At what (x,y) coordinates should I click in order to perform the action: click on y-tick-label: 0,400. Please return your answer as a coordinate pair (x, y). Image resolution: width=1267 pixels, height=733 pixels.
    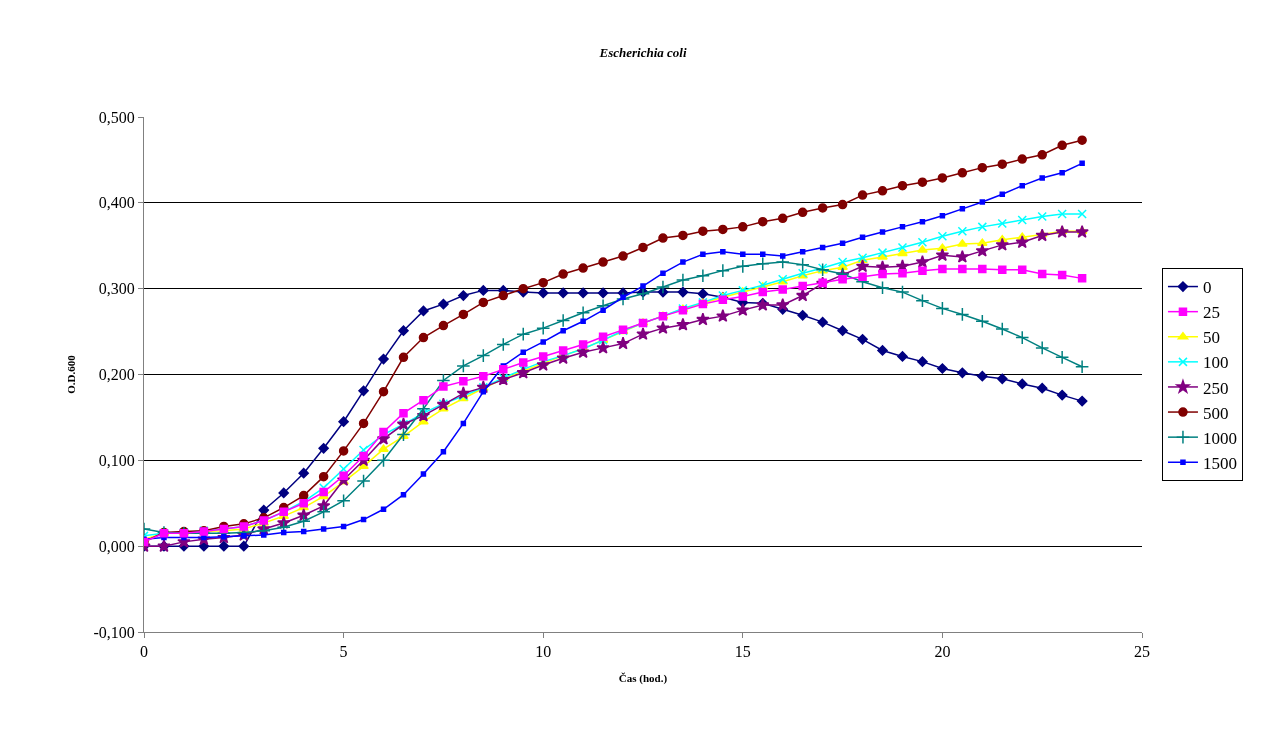
    Looking at the image, I should click on (116, 203).